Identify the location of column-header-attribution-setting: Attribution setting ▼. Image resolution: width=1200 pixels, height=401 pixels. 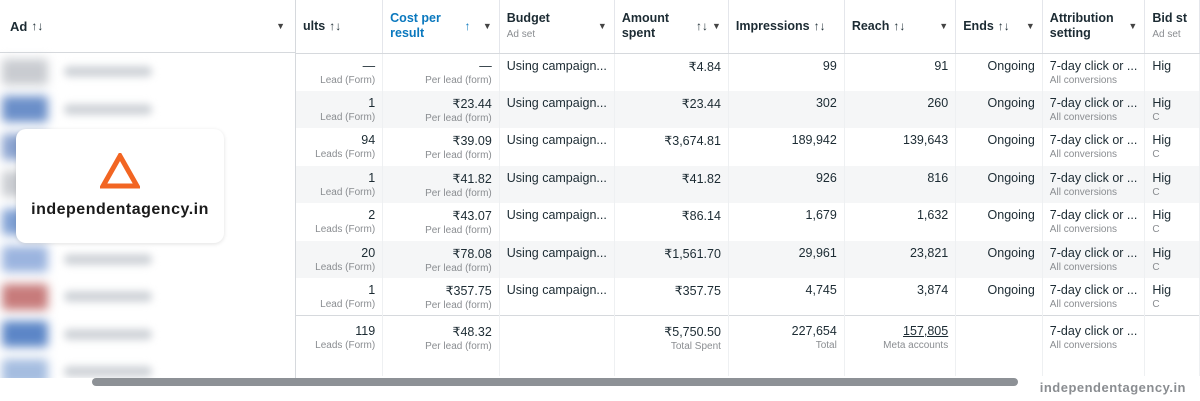
(1094, 27).